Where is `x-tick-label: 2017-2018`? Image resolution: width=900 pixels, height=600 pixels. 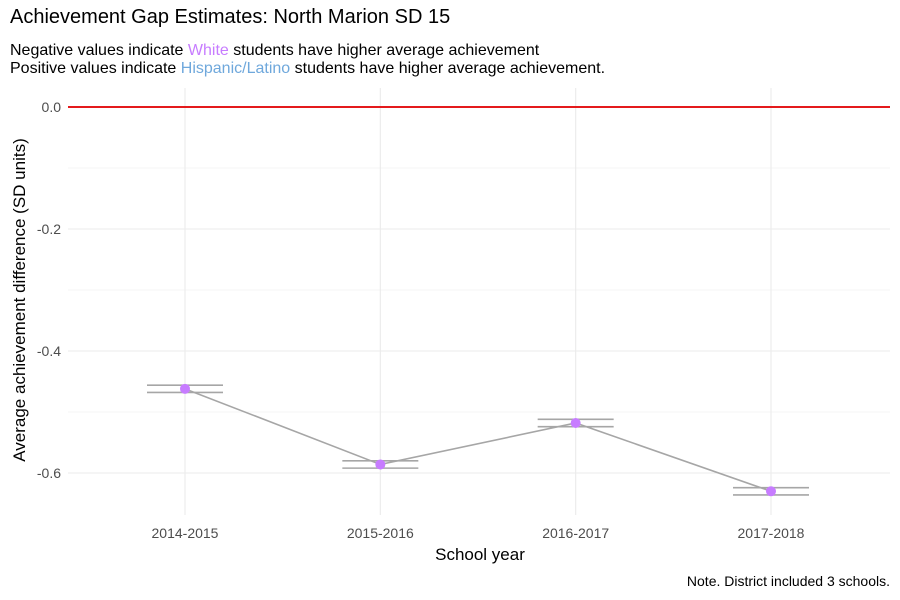
x-tick-label: 2017-2018 is located at coordinates (771, 533).